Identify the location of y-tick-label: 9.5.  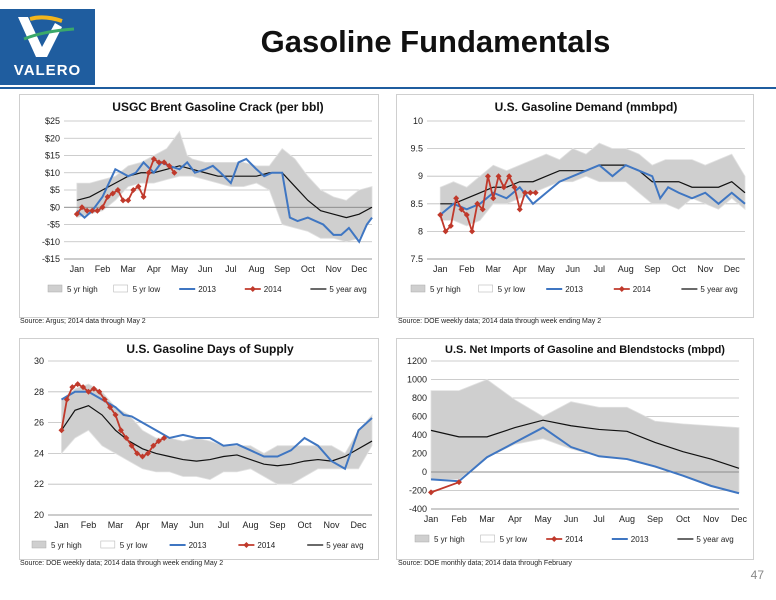
(416, 149).